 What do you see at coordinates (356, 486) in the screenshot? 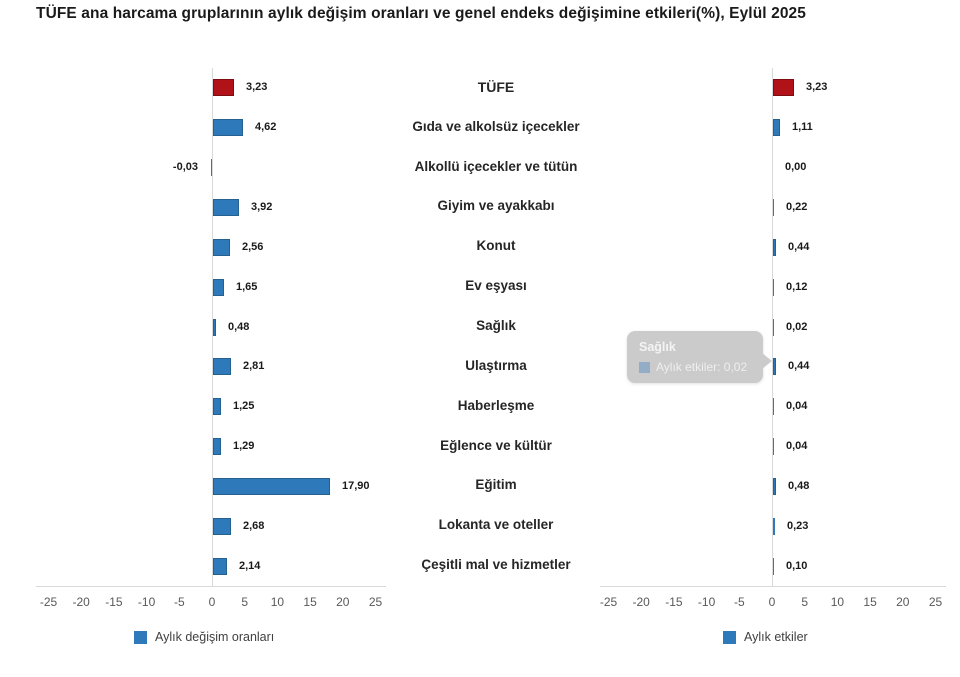
I see `bar-value-label: 17,90` at bounding box center [356, 486].